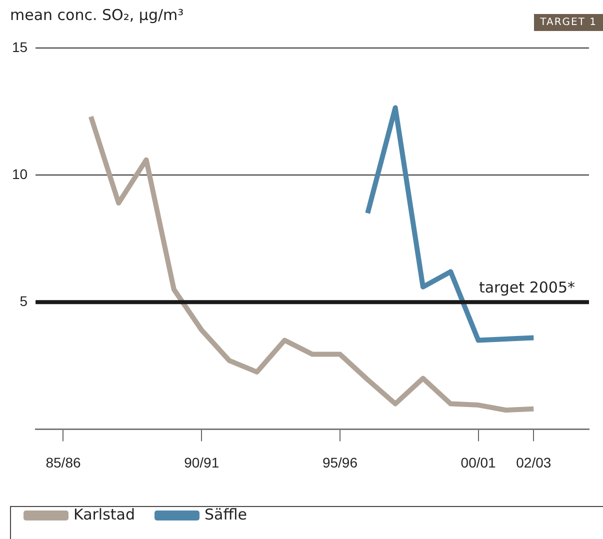 This screenshot has width=603, height=539. I want to click on legend-label: Säffle, so click(225, 514).